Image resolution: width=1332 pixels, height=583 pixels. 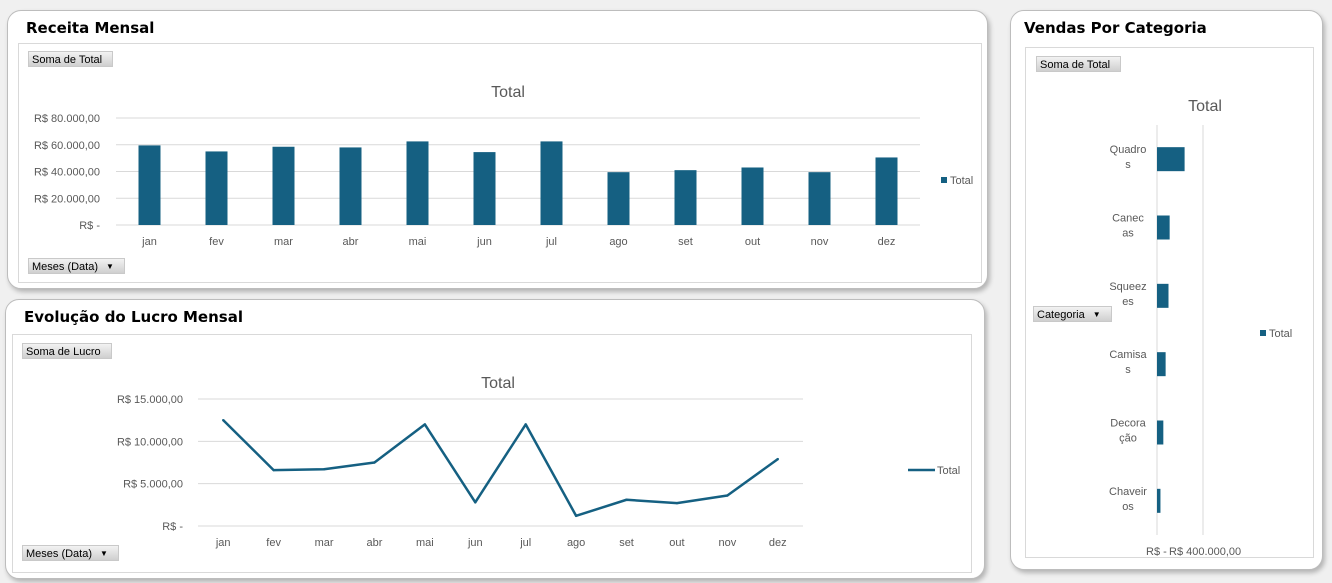 What do you see at coordinates (153, 485) in the screenshot?
I see `y-tick-label: R$ 5.000,00` at bounding box center [153, 485].